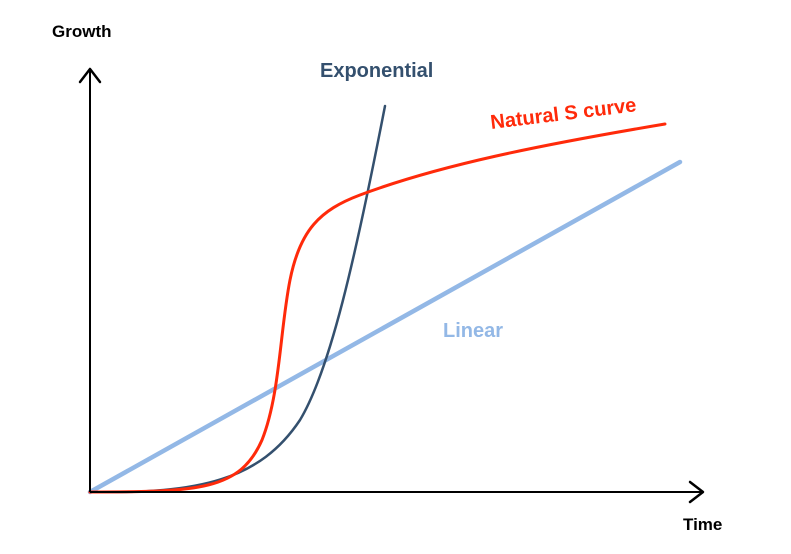 The image size is (791, 554). What do you see at coordinates (90, 75) in the screenshot?
I see `y-axis-arrowhead` at bounding box center [90, 75].